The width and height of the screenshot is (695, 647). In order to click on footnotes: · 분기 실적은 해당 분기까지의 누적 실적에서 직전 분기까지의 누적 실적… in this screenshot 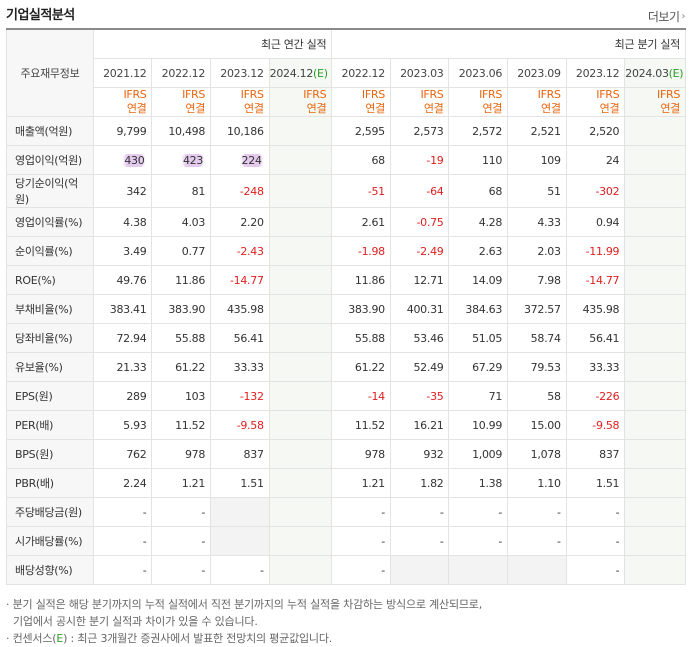, I will do `click(244, 621)`.